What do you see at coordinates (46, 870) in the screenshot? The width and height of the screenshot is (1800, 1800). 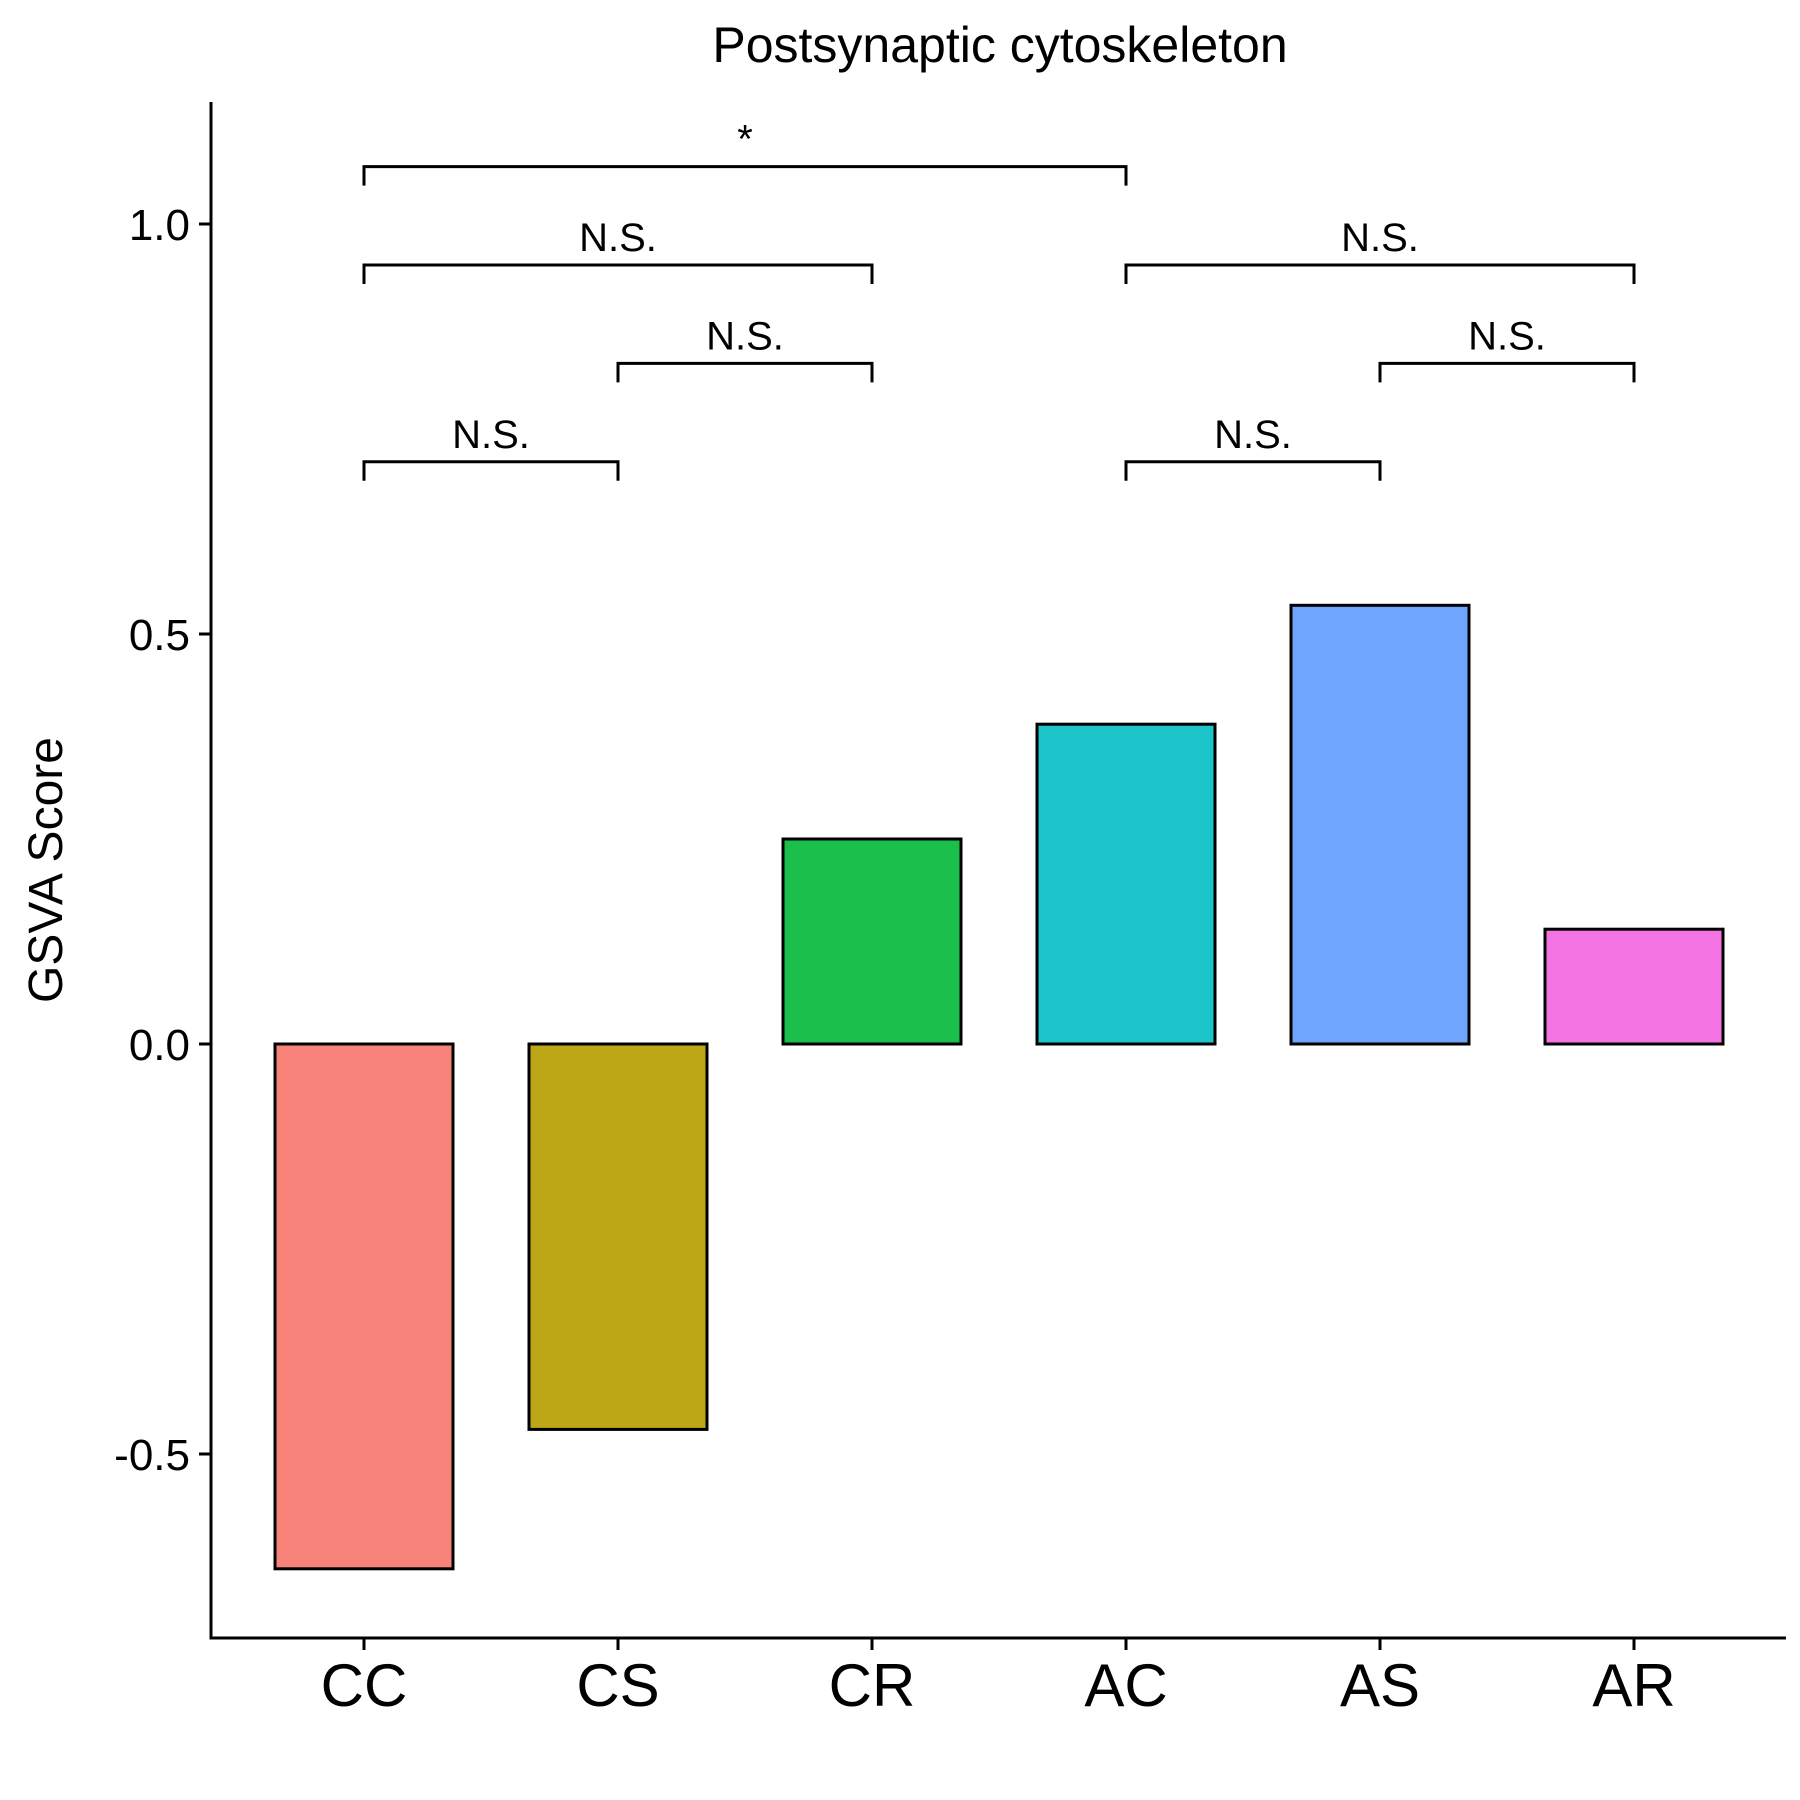 I see `y-axis-label: GSVA Score` at bounding box center [46, 870].